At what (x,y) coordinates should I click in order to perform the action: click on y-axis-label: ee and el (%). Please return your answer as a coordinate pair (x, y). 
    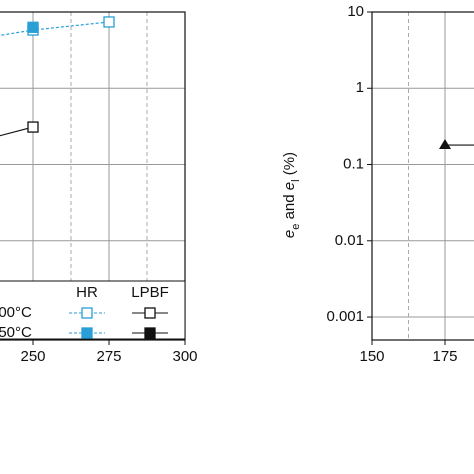
    Looking at the image, I should click on (291, 195).